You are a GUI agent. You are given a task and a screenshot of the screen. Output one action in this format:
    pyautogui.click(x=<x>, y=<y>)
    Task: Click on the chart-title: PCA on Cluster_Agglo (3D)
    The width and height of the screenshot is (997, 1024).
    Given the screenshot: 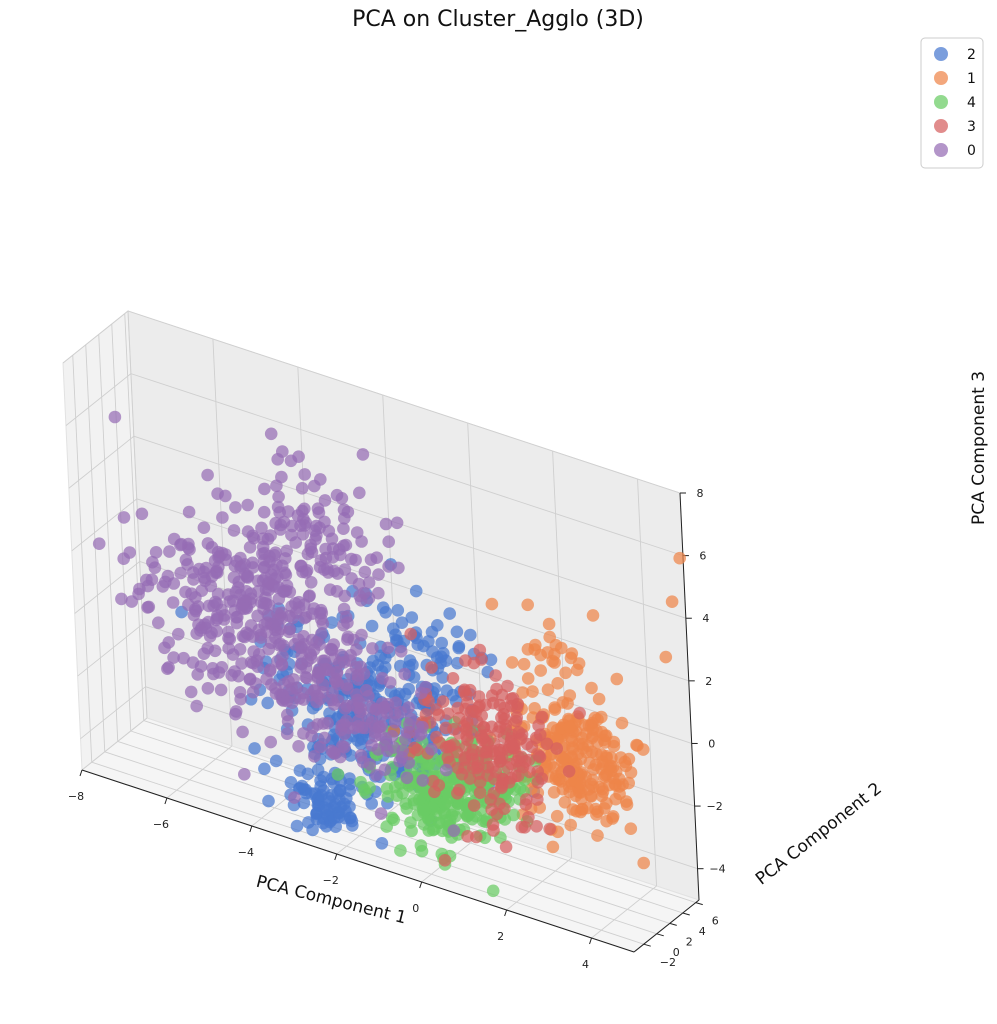 What is the action you would take?
    pyautogui.click(x=498, y=19)
    